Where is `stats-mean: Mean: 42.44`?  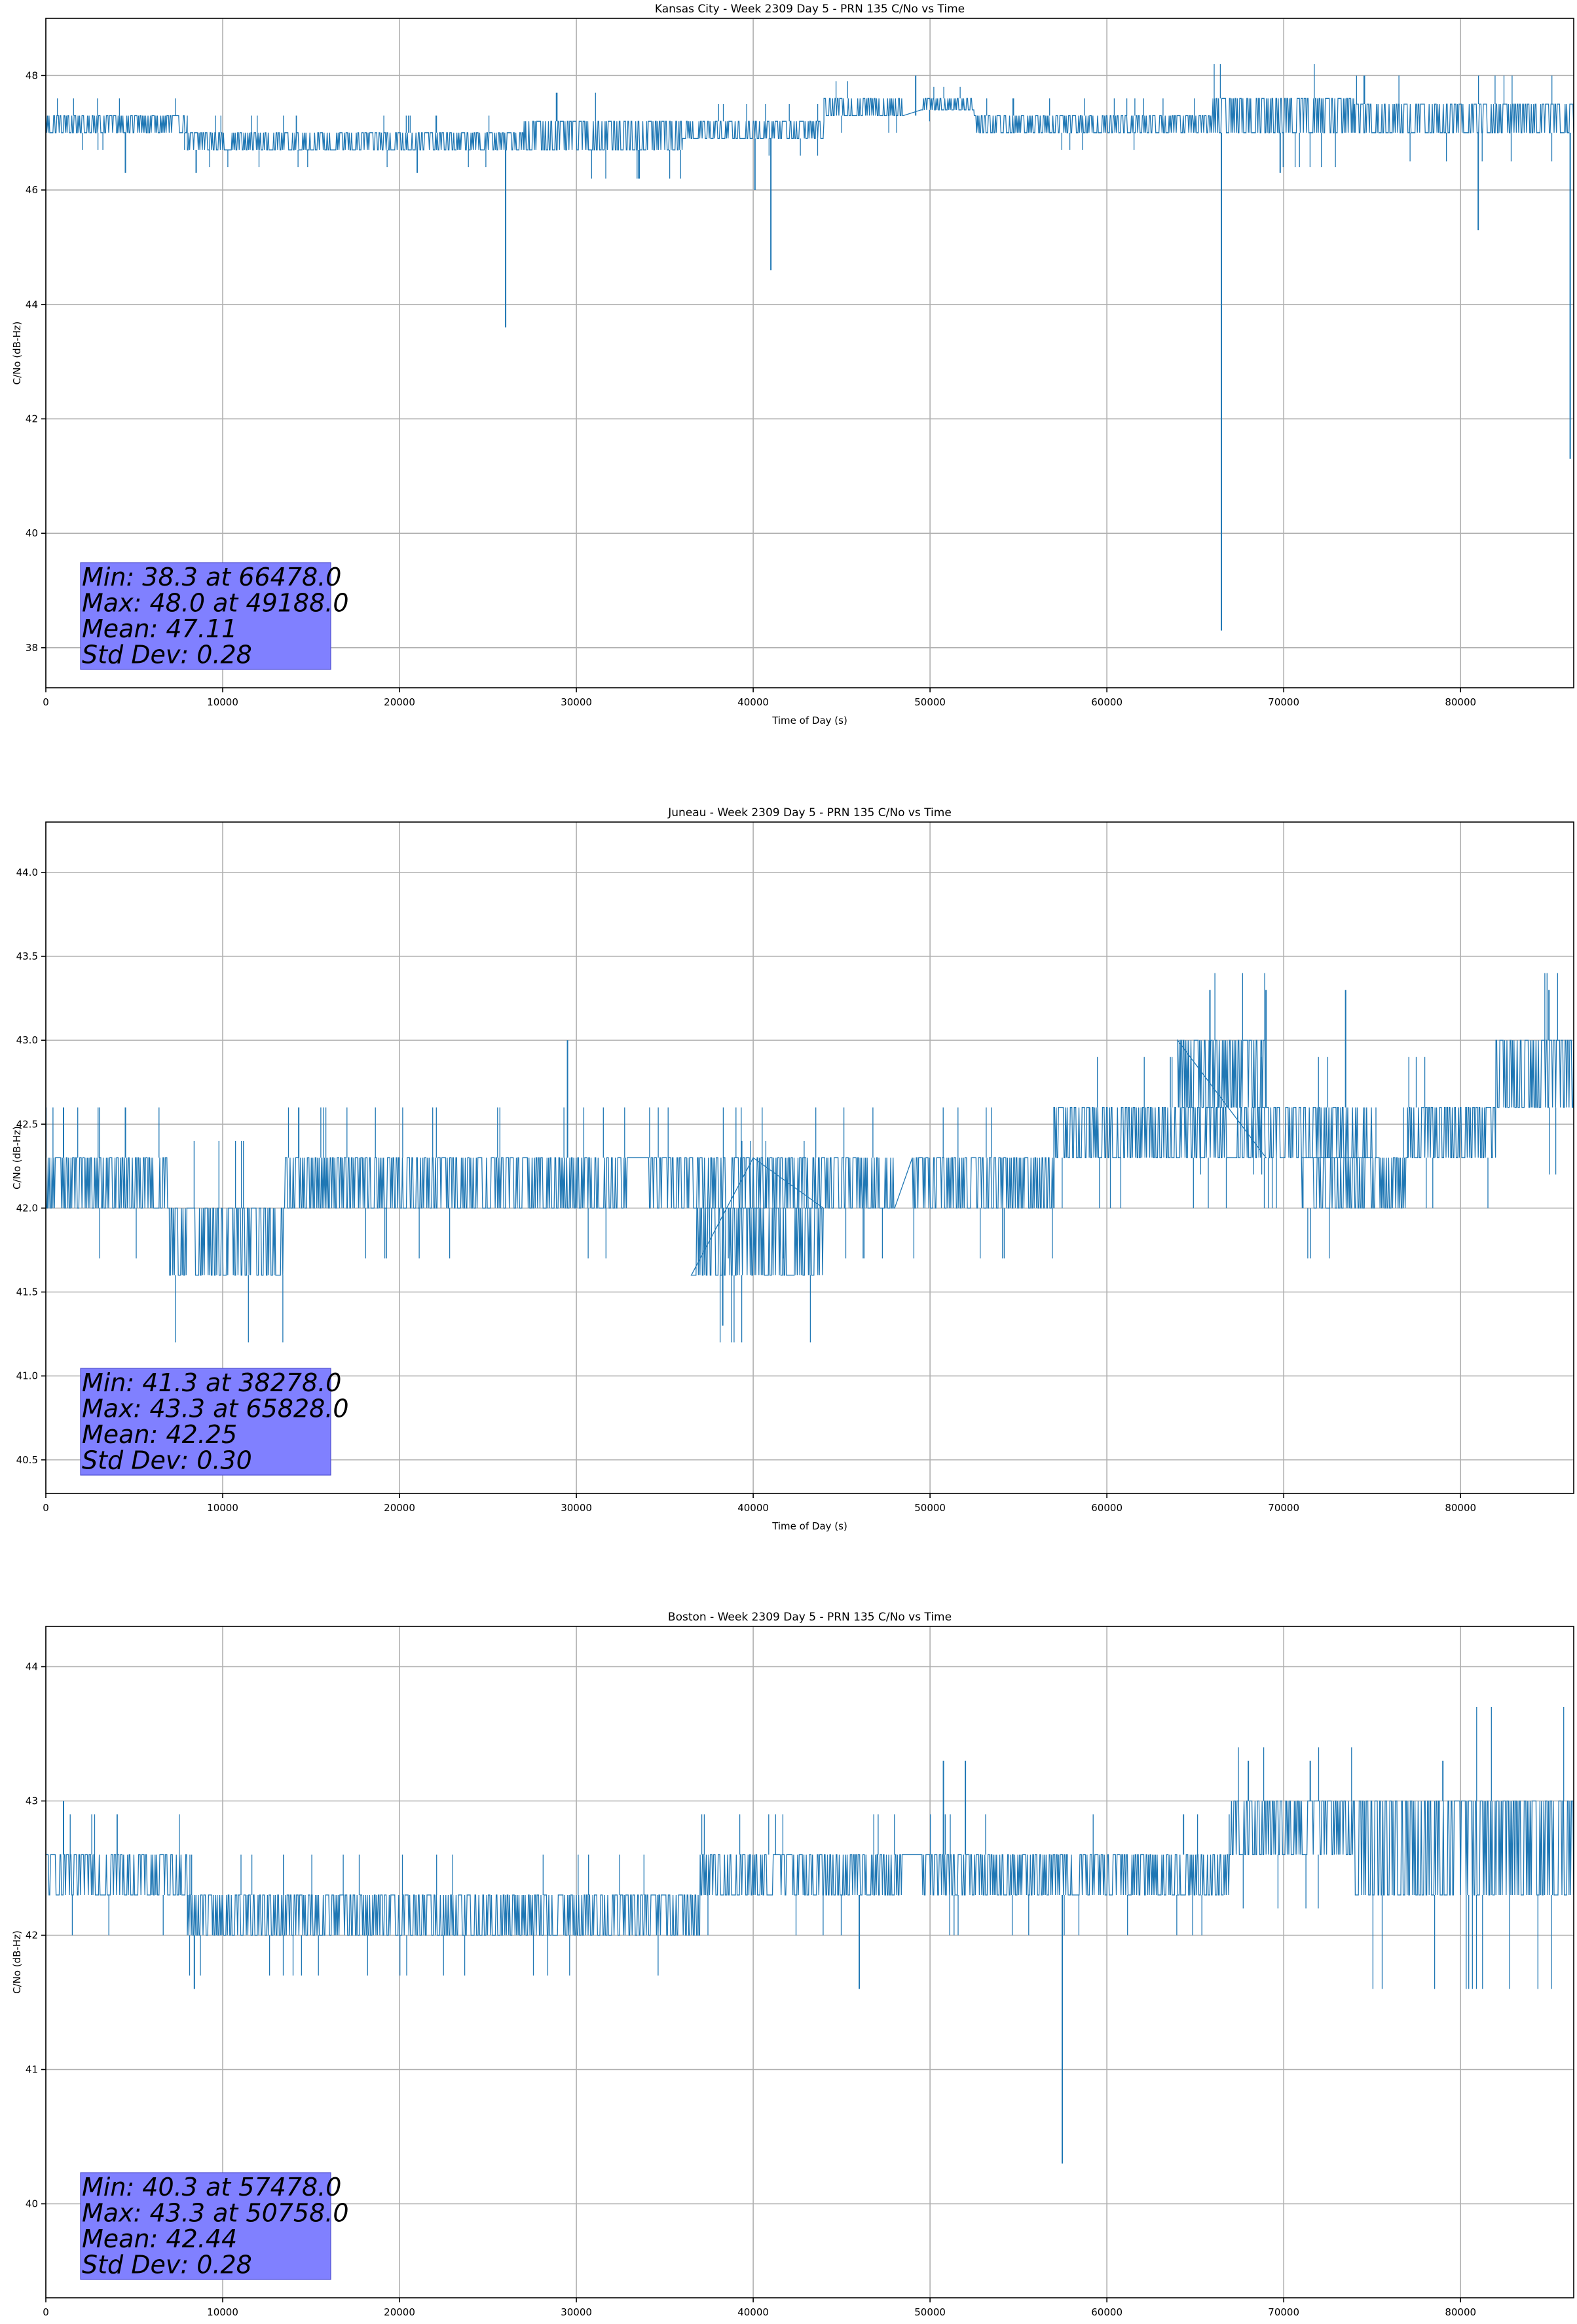 stats-mean: Mean: 42.44 is located at coordinates (159, 2238).